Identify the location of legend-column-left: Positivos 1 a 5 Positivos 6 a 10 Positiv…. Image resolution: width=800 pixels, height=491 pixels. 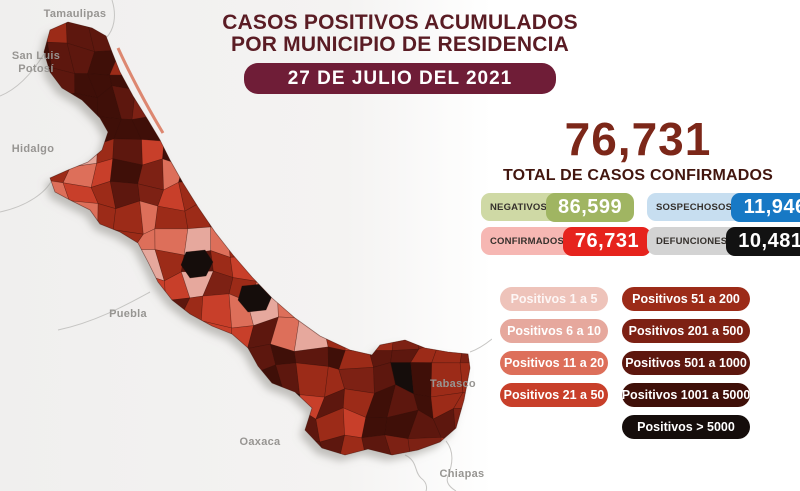
(554, 347).